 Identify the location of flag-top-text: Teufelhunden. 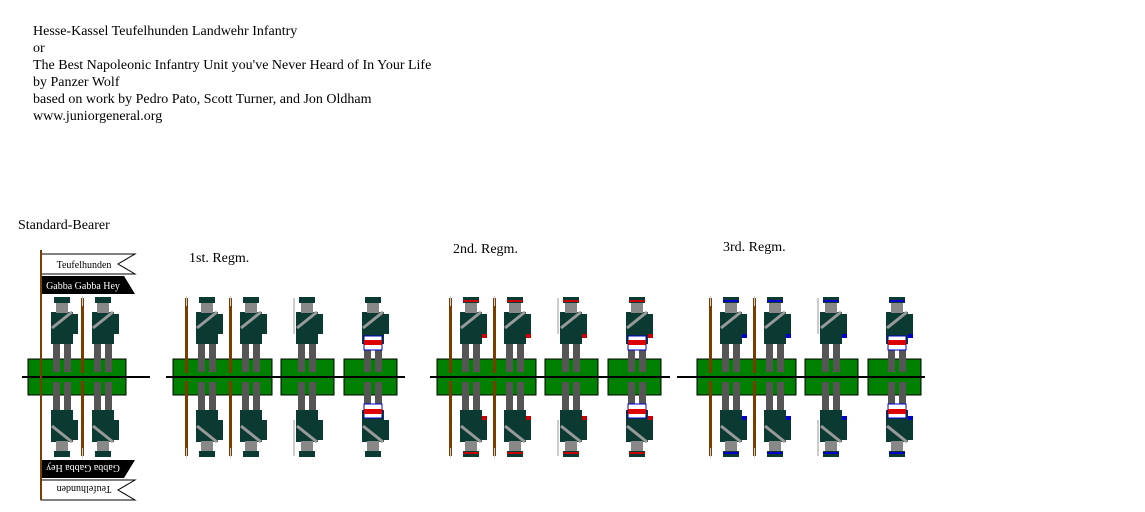
(84, 265).